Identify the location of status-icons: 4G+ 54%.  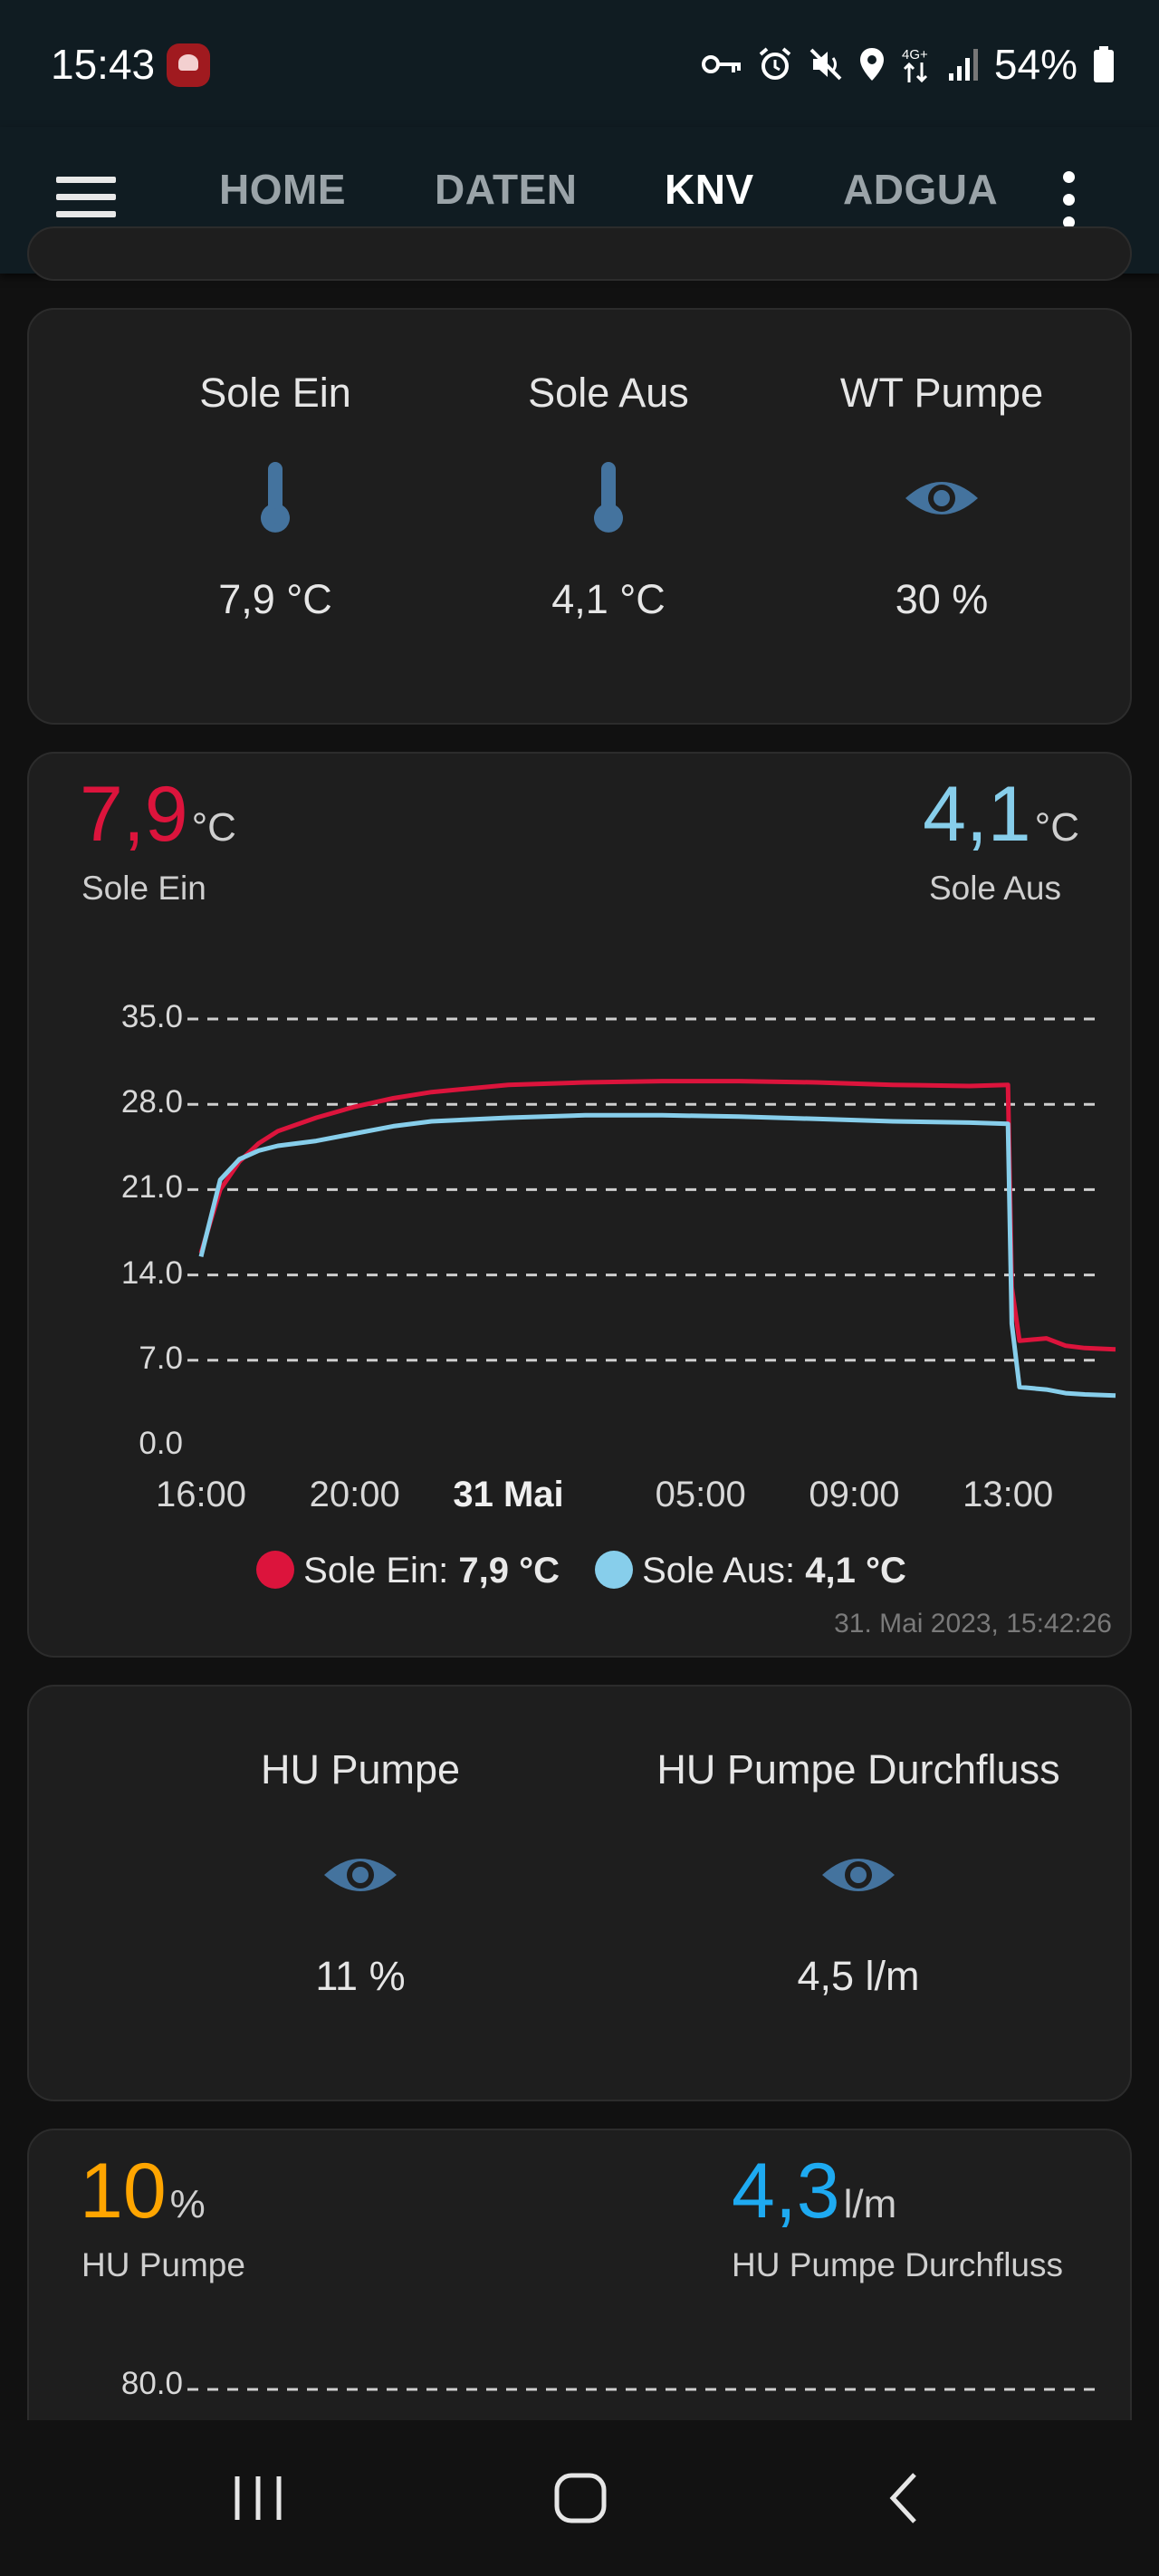
(909, 64).